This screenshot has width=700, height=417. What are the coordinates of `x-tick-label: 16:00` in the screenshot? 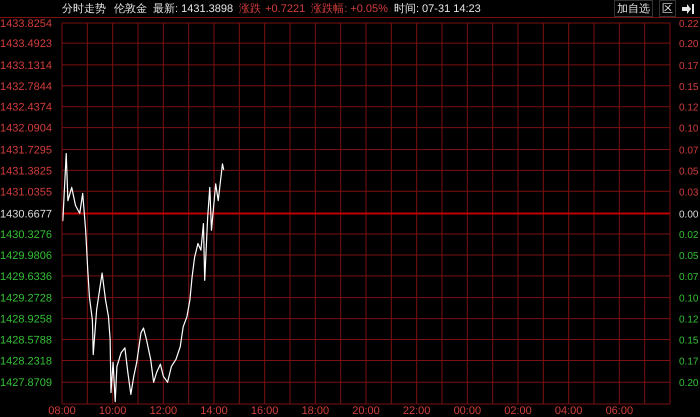 It's located at (264, 411).